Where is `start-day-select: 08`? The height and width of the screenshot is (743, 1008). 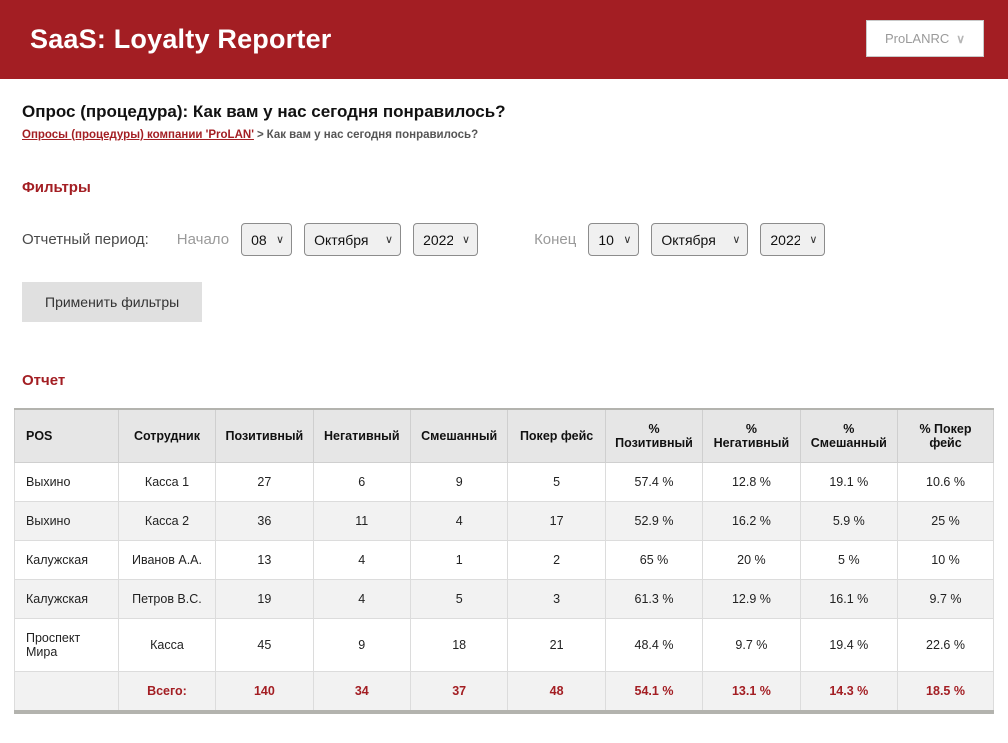 start-day-select: 08 is located at coordinates (267, 239).